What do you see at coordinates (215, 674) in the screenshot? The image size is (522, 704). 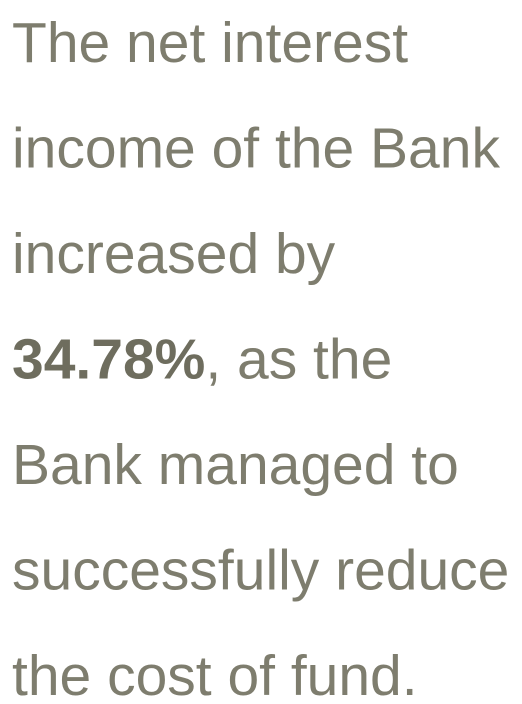 I see `text-line: the cost of fund.` at bounding box center [215, 674].